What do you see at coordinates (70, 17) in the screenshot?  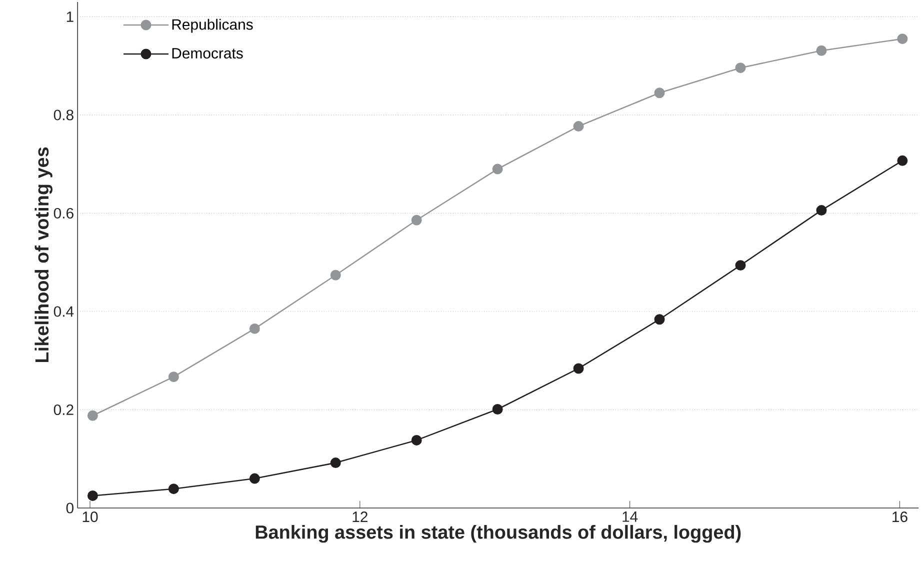 I see `y-tick-label: 1` at bounding box center [70, 17].